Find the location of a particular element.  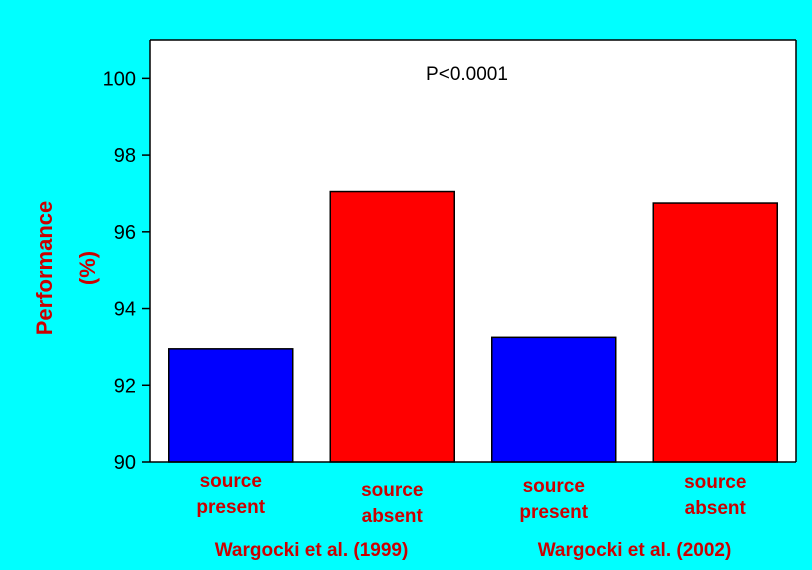

p-value-annotation: P<0.0001 is located at coordinates (467, 74).